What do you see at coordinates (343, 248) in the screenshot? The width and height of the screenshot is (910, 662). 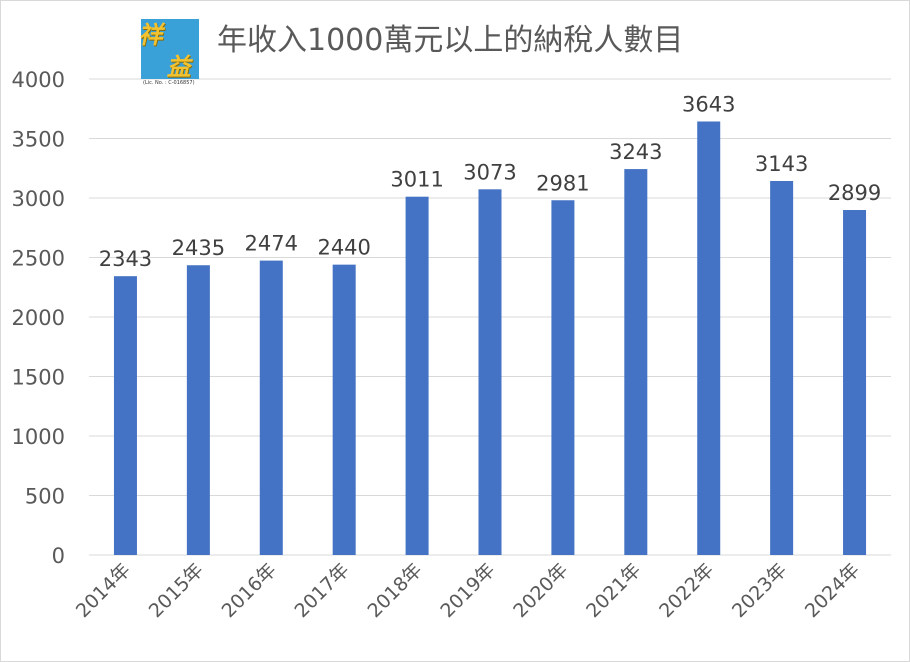 I see `data-label: 2440` at bounding box center [343, 248].